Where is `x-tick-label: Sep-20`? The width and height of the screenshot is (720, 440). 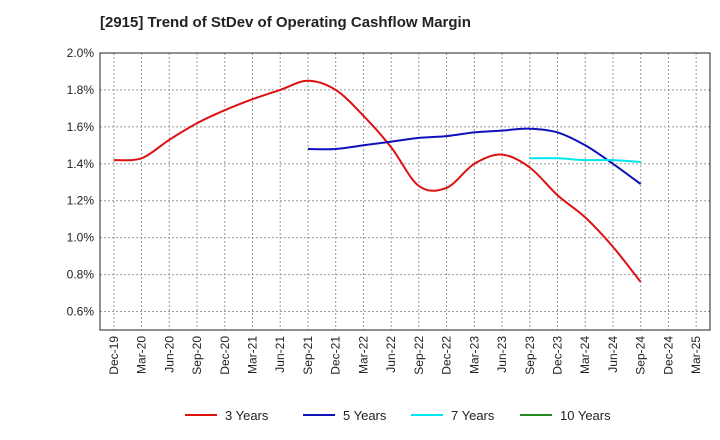
x-tick-label: Sep-20 is located at coordinates (197, 355).